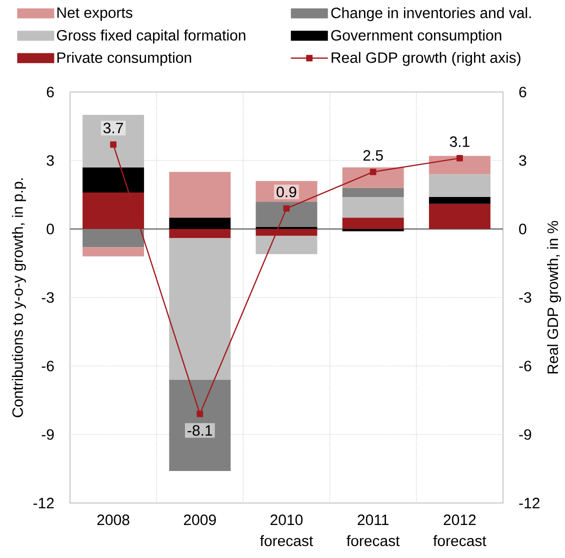 The image size is (565, 558). I want to click on legend-label: Real GDP growth (right axis), so click(426, 59).